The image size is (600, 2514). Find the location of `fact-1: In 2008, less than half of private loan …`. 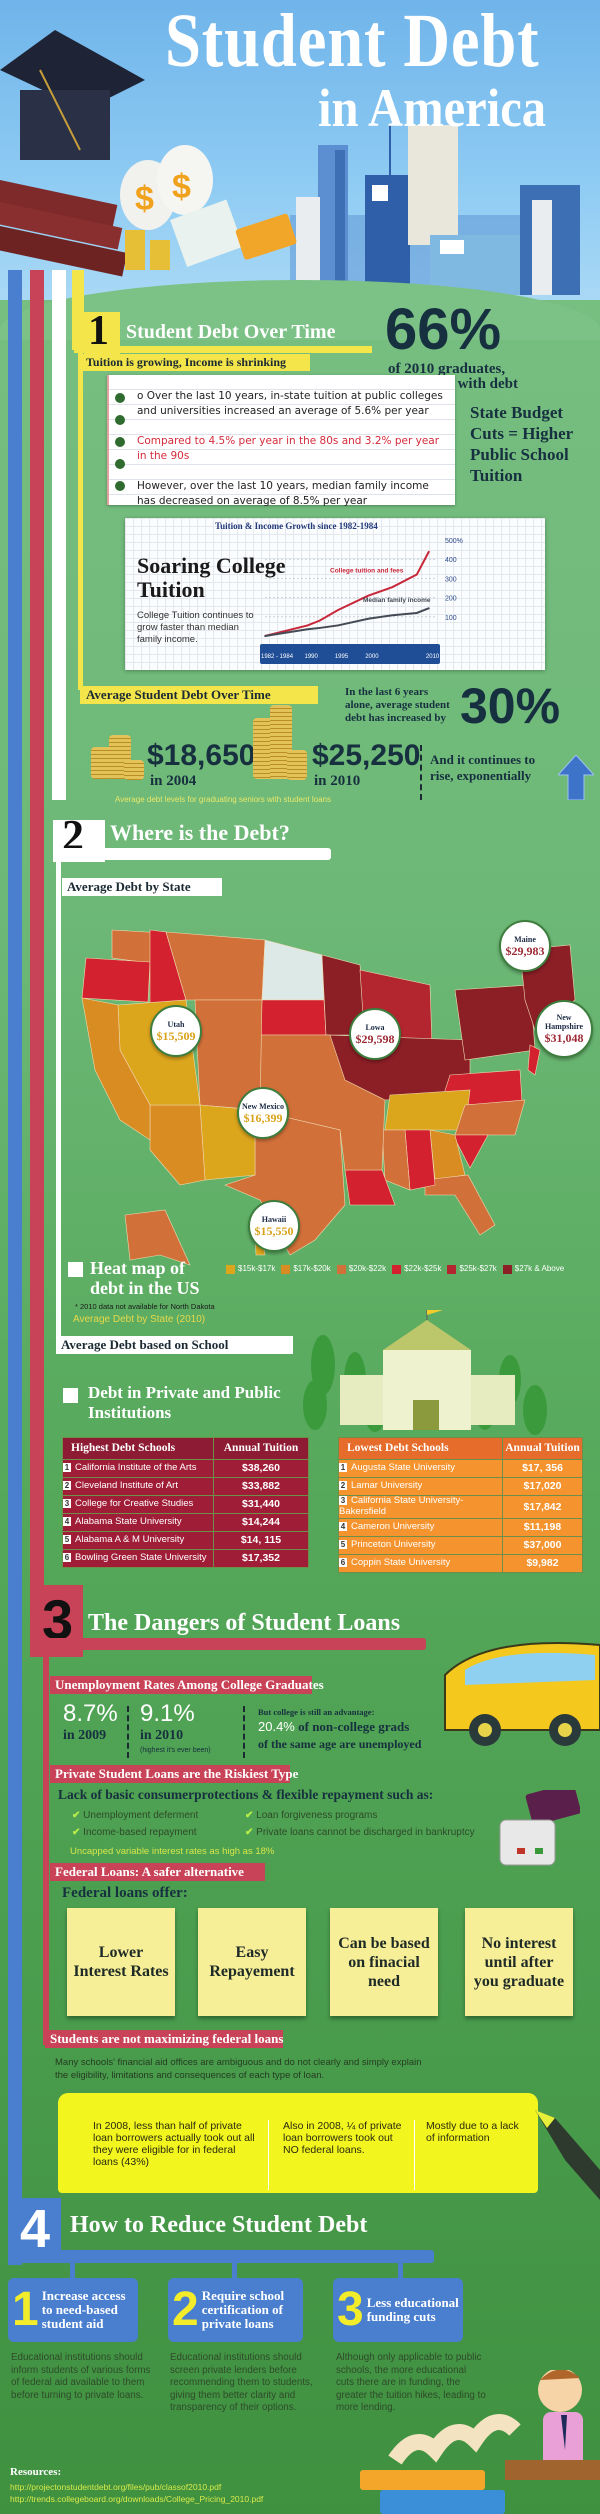

fact-1: In 2008, less than half of private loan … is located at coordinates (174, 2144).